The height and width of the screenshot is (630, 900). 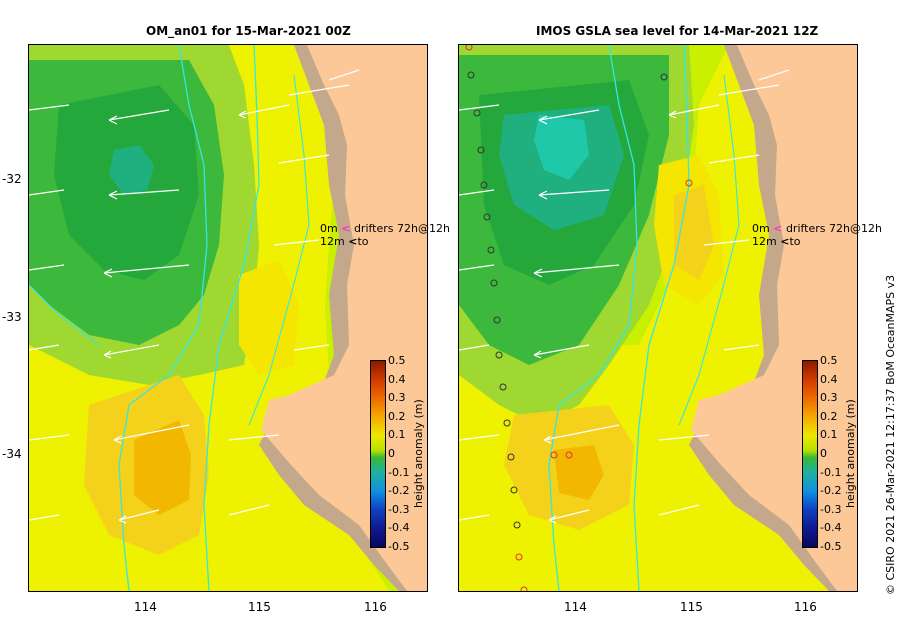 What do you see at coordinates (269, 317) in the screenshot?
I see `anomaly-band-yellow-east` at bounding box center [269, 317].